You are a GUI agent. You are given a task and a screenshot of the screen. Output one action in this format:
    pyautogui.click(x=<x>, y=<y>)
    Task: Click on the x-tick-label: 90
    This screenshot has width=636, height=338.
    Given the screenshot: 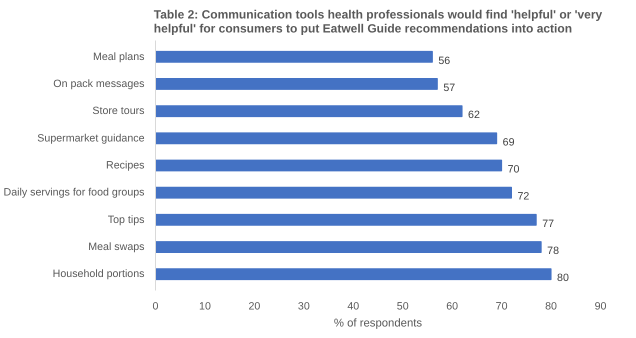 What is the action you would take?
    pyautogui.click(x=600, y=306)
    